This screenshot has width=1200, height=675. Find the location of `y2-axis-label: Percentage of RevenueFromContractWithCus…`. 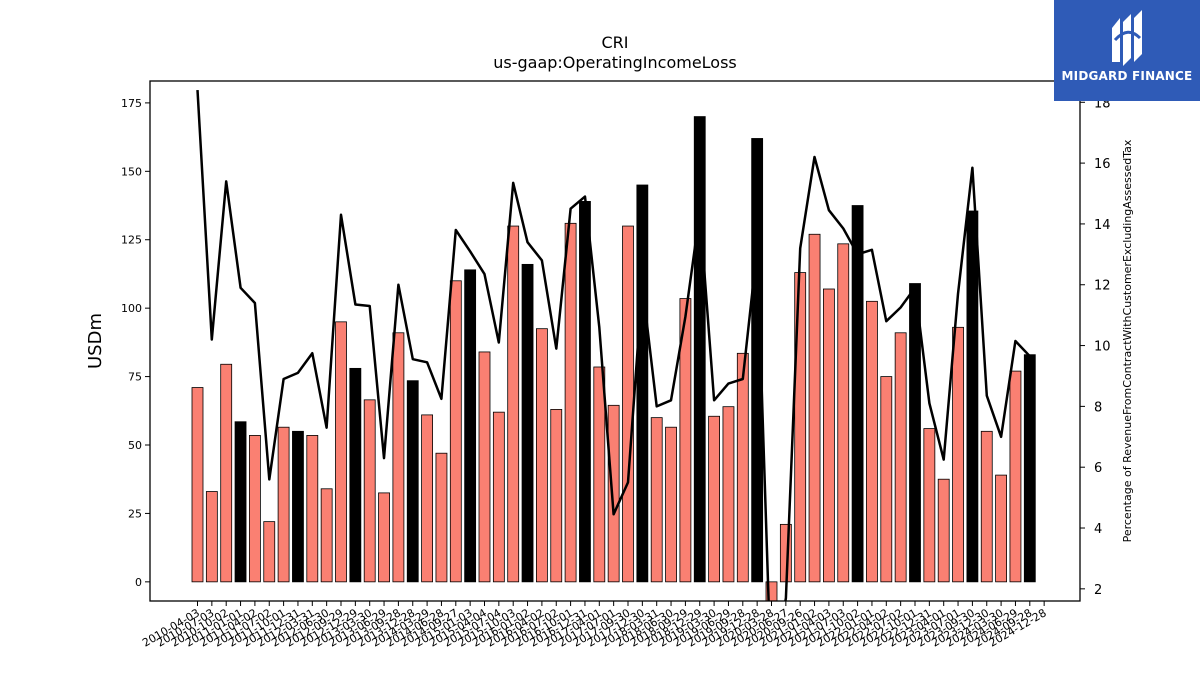

y2-axis-label: Percentage of RevenueFromContractWithCus… is located at coordinates (1127, 340).